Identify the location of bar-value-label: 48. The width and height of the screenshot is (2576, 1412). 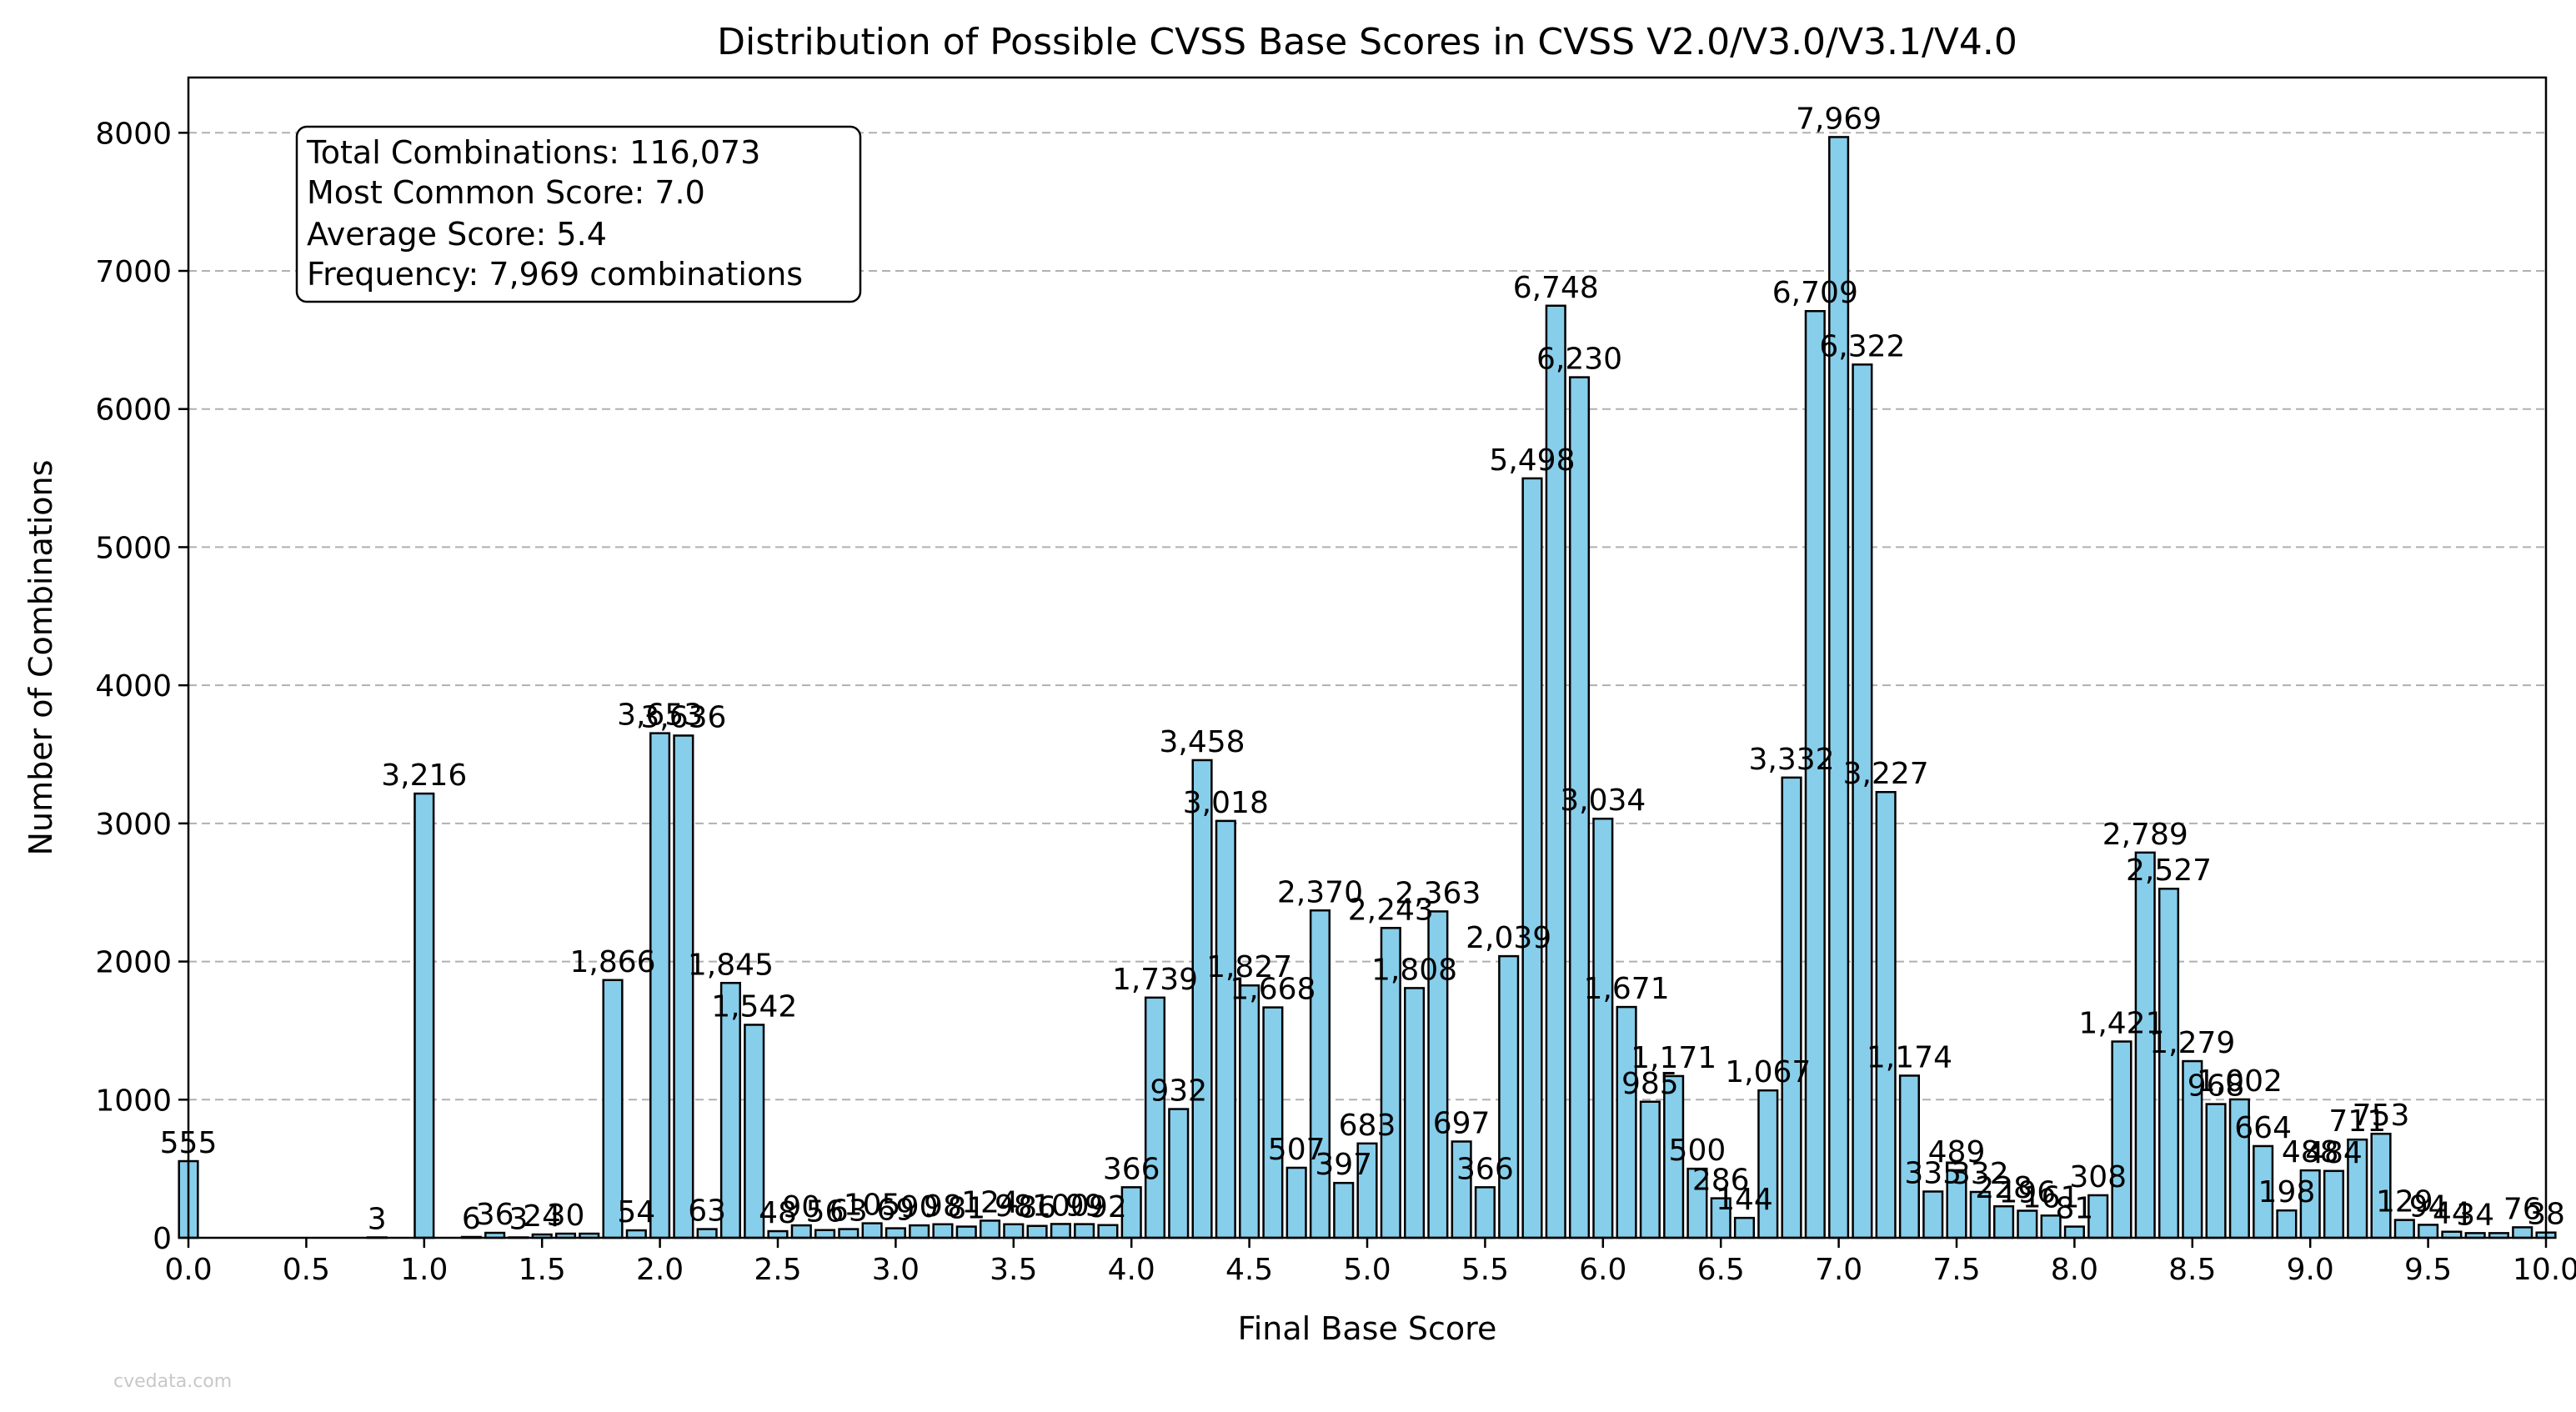
(778, 1213).